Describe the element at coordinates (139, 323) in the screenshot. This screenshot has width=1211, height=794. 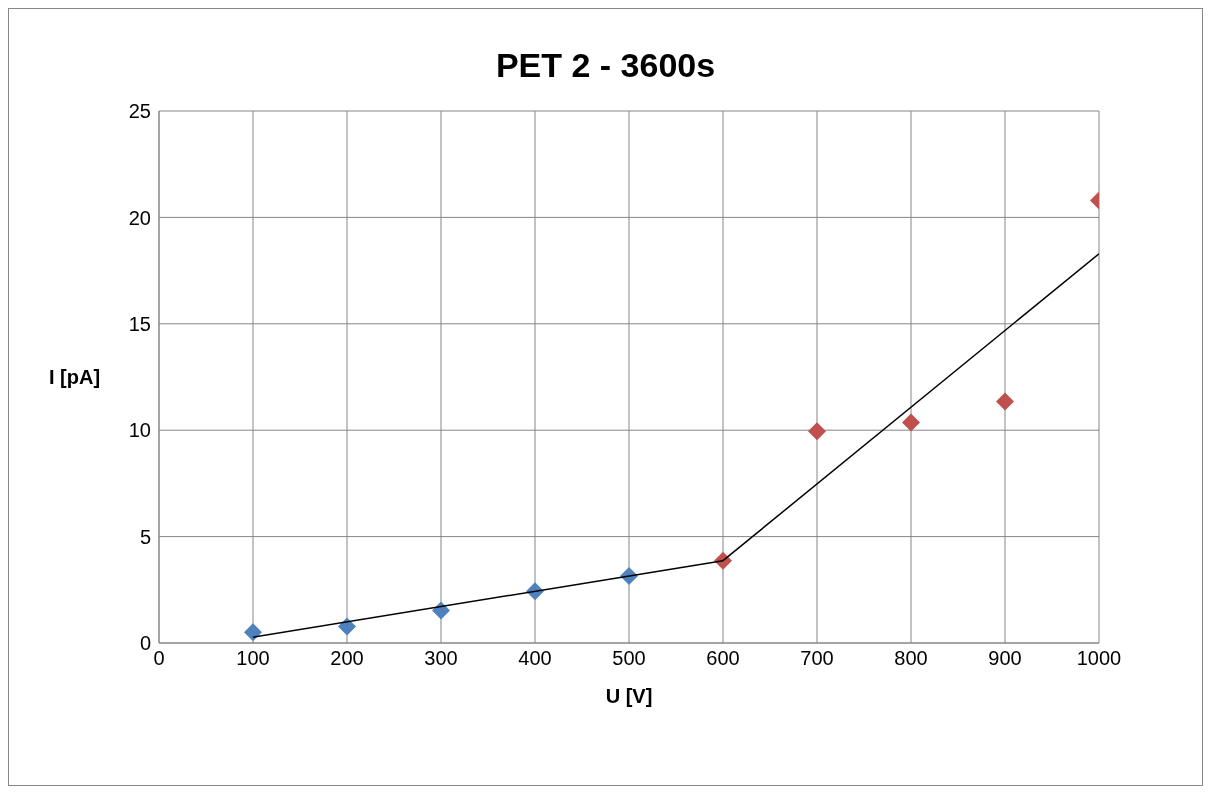
I see `y-tick-label: 15` at that location.